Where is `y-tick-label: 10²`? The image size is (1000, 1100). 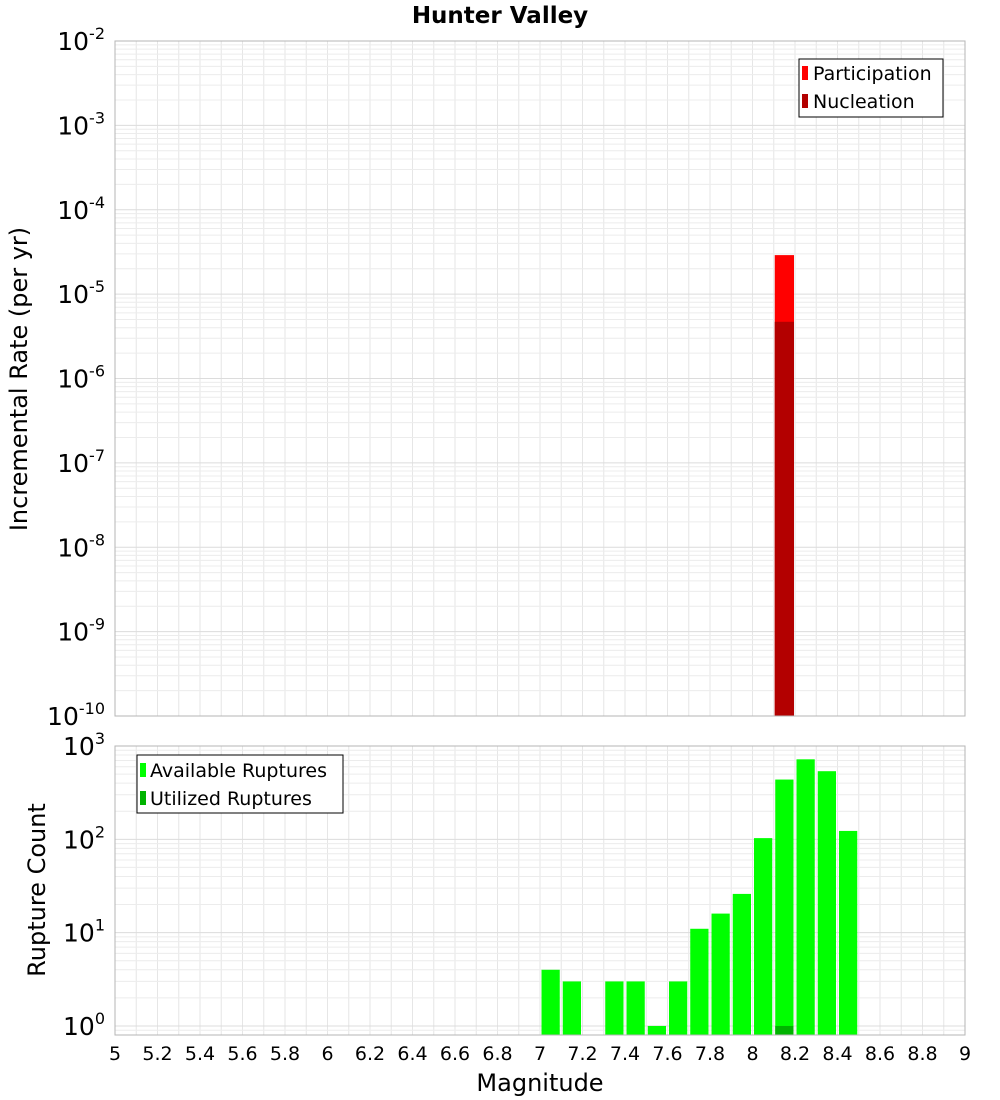
y-tick-label: 10² is located at coordinates (84, 838).